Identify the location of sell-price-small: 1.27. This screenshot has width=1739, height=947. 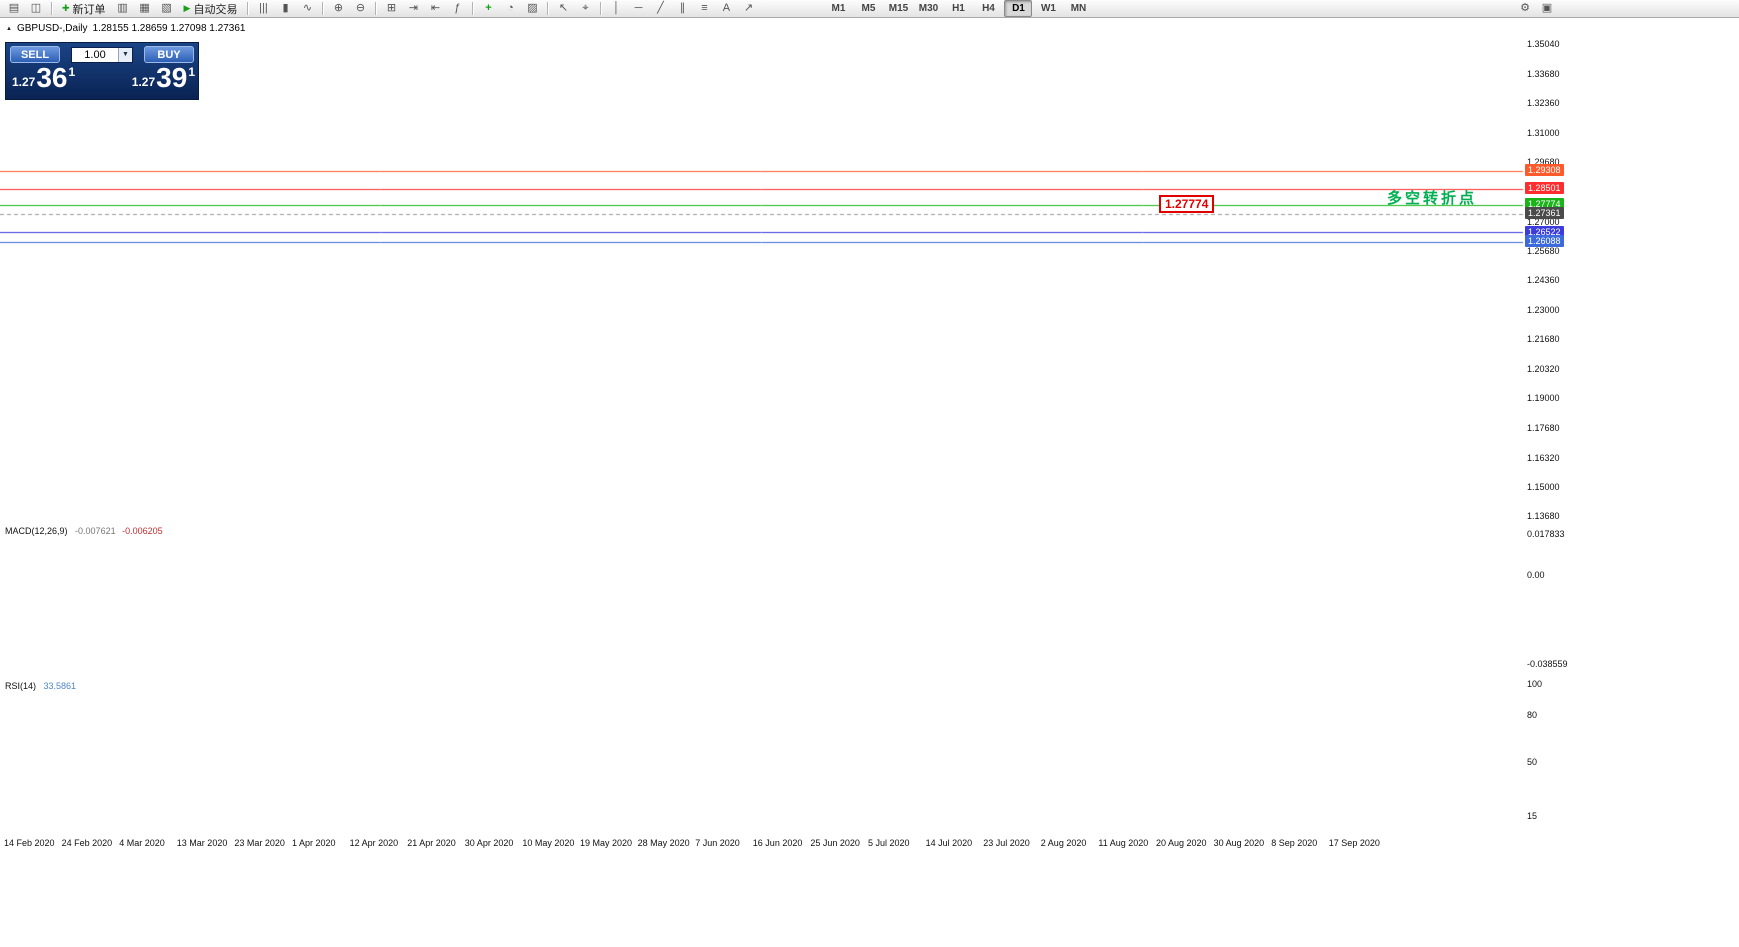
(24, 82).